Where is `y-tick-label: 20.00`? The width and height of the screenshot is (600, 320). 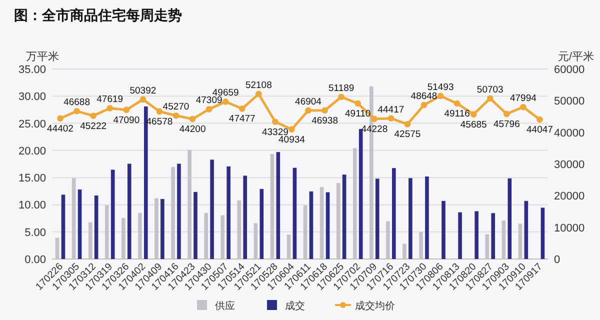
y-tick-label: 20.00 is located at coordinates (32, 151).